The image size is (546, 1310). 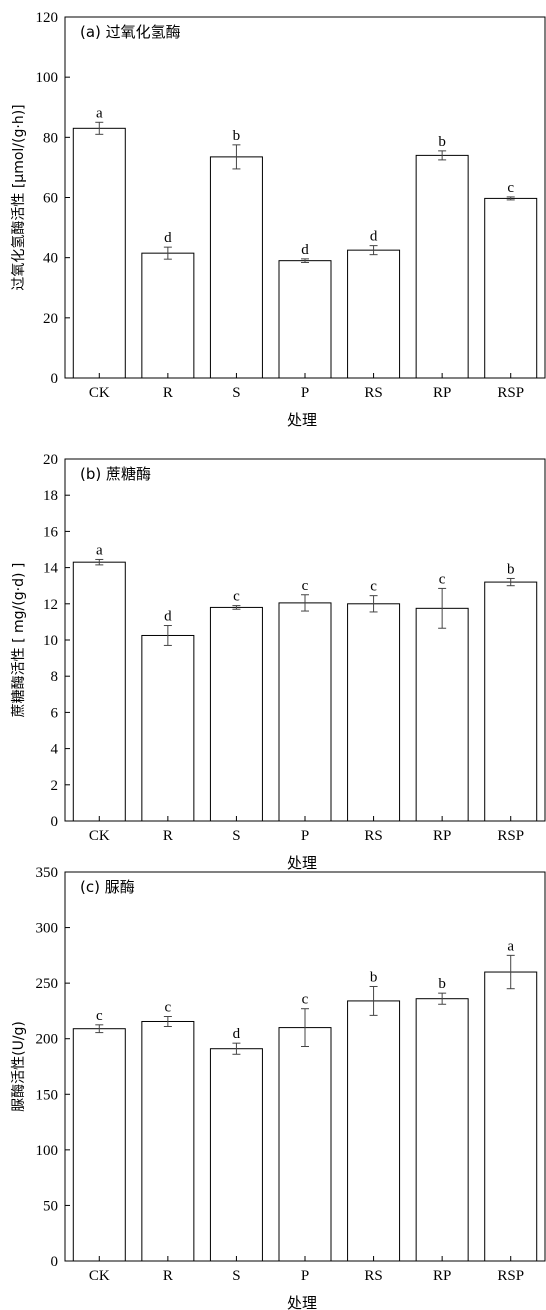 I want to click on y-tick-label: 150, so click(x=47, y=1095).